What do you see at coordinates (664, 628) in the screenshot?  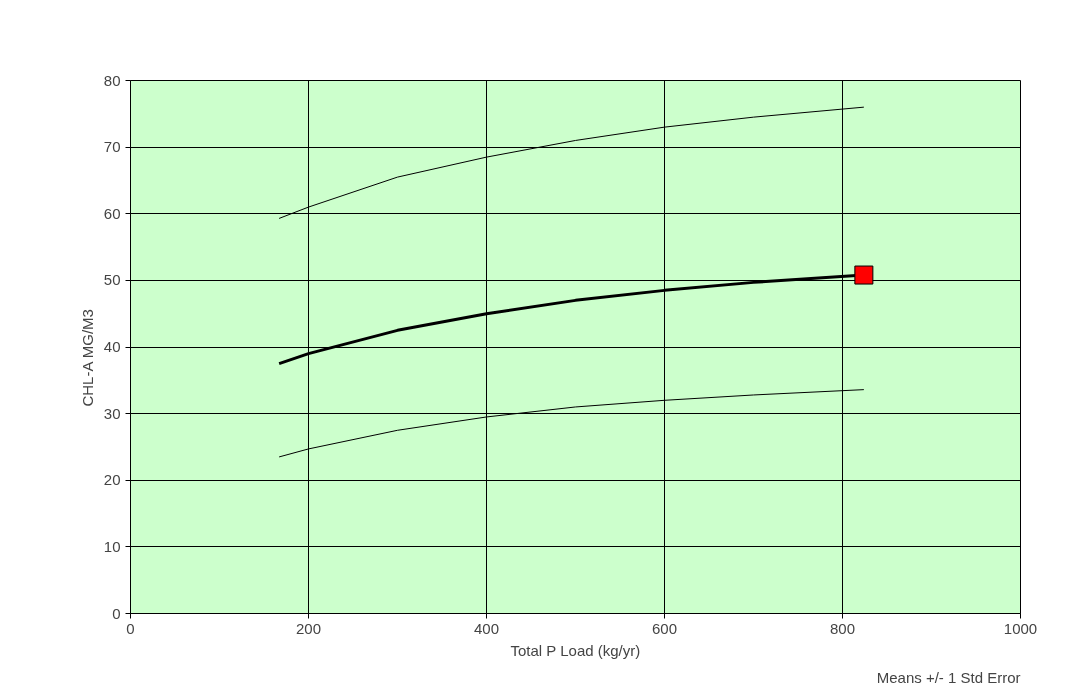 I see `x-tick-label: 600` at bounding box center [664, 628].